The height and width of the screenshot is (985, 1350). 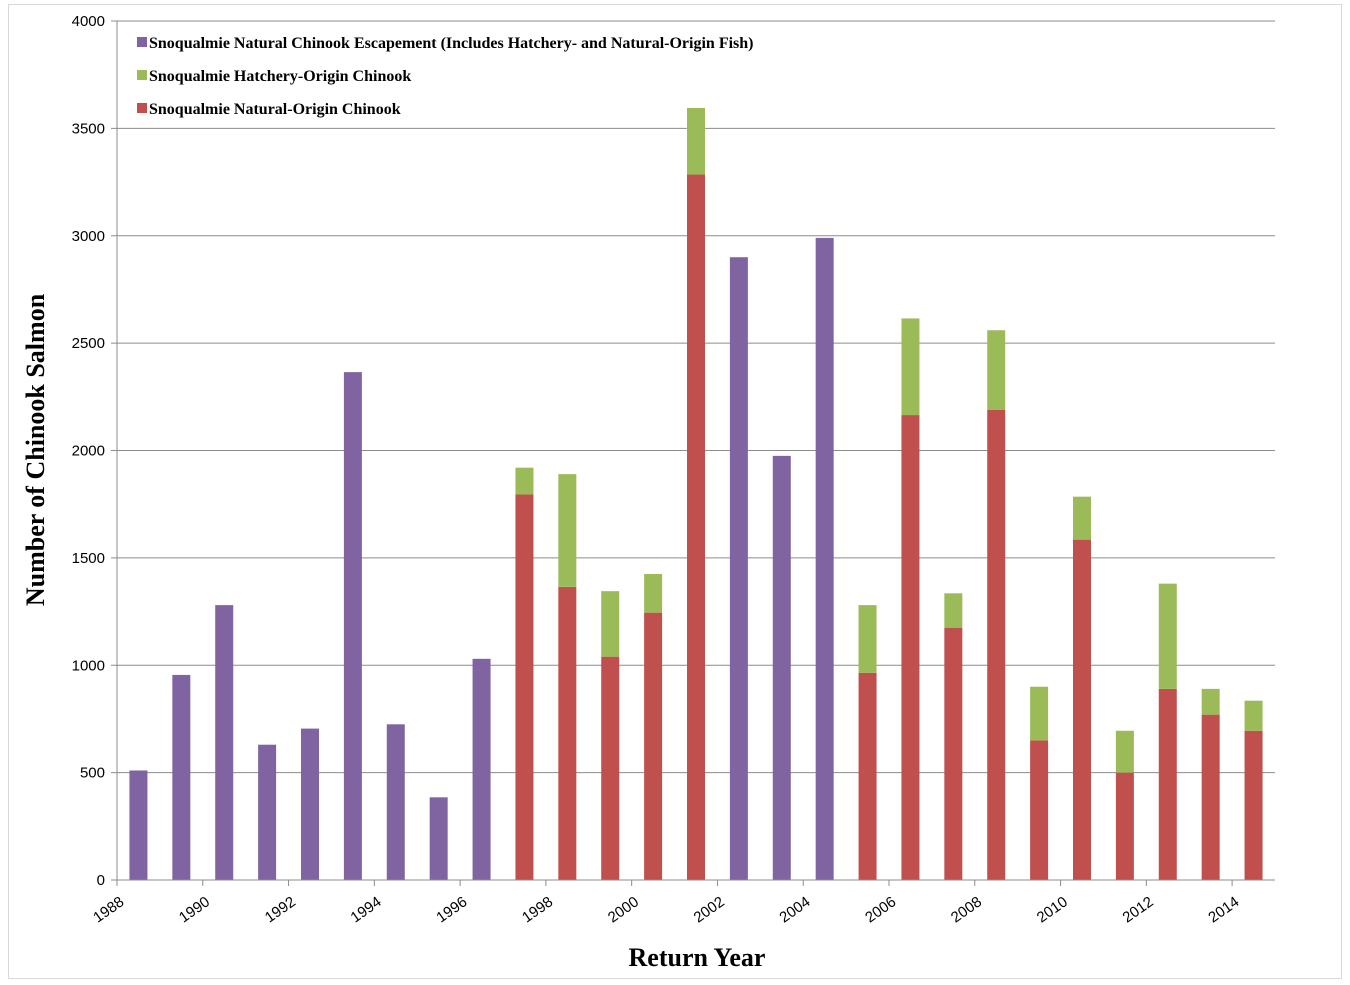 I want to click on x-tick-label: 2012, so click(x=1138, y=909).